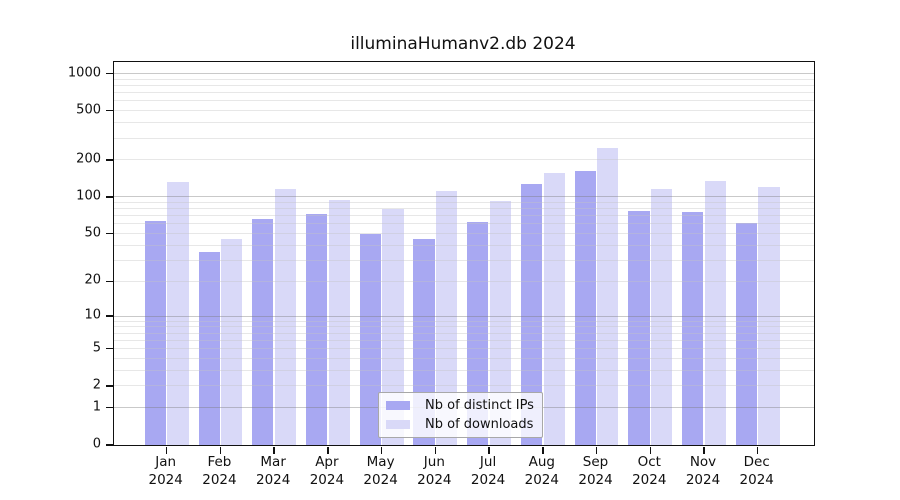 This screenshot has width=900, height=500. What do you see at coordinates (96, 348) in the screenshot?
I see `y-tick-label-5: 5` at bounding box center [96, 348].